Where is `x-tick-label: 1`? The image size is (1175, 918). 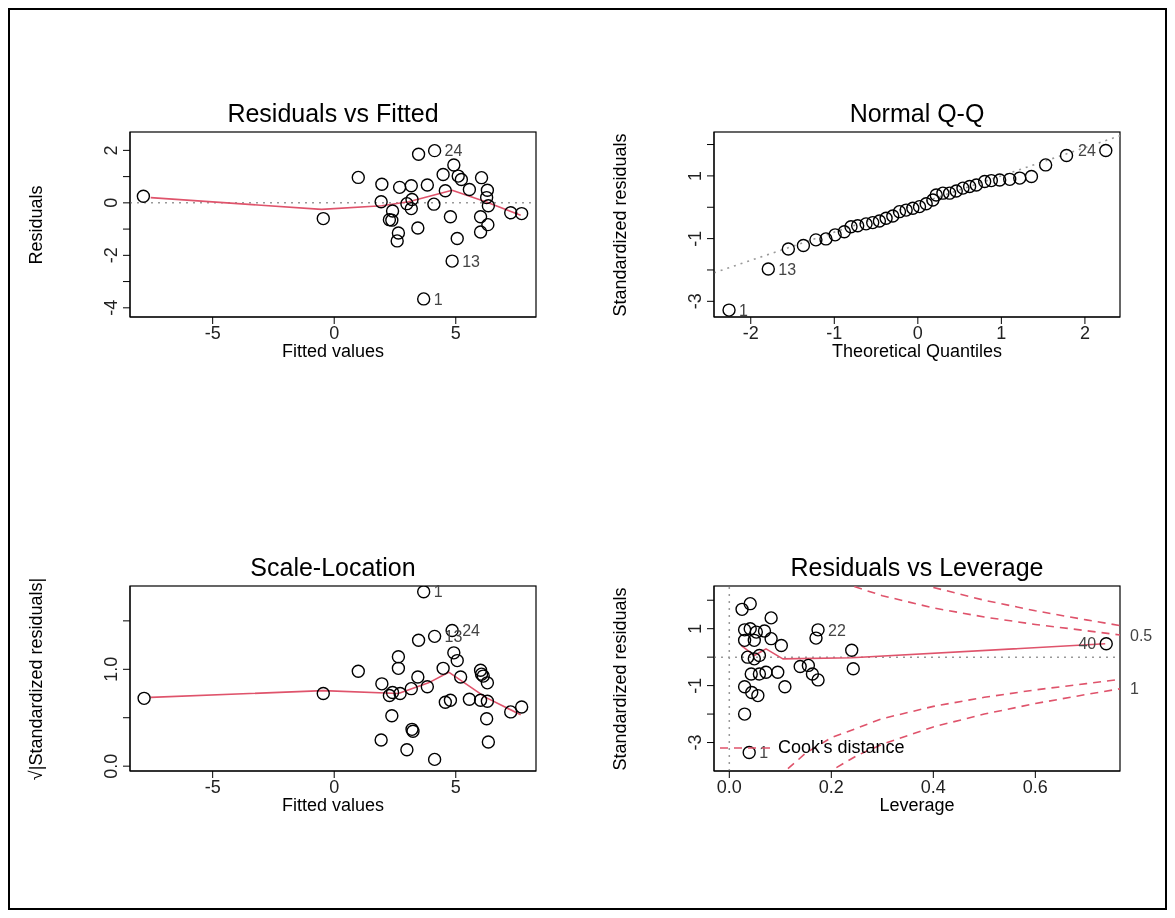 x-tick-label: 1 is located at coordinates (1001, 332).